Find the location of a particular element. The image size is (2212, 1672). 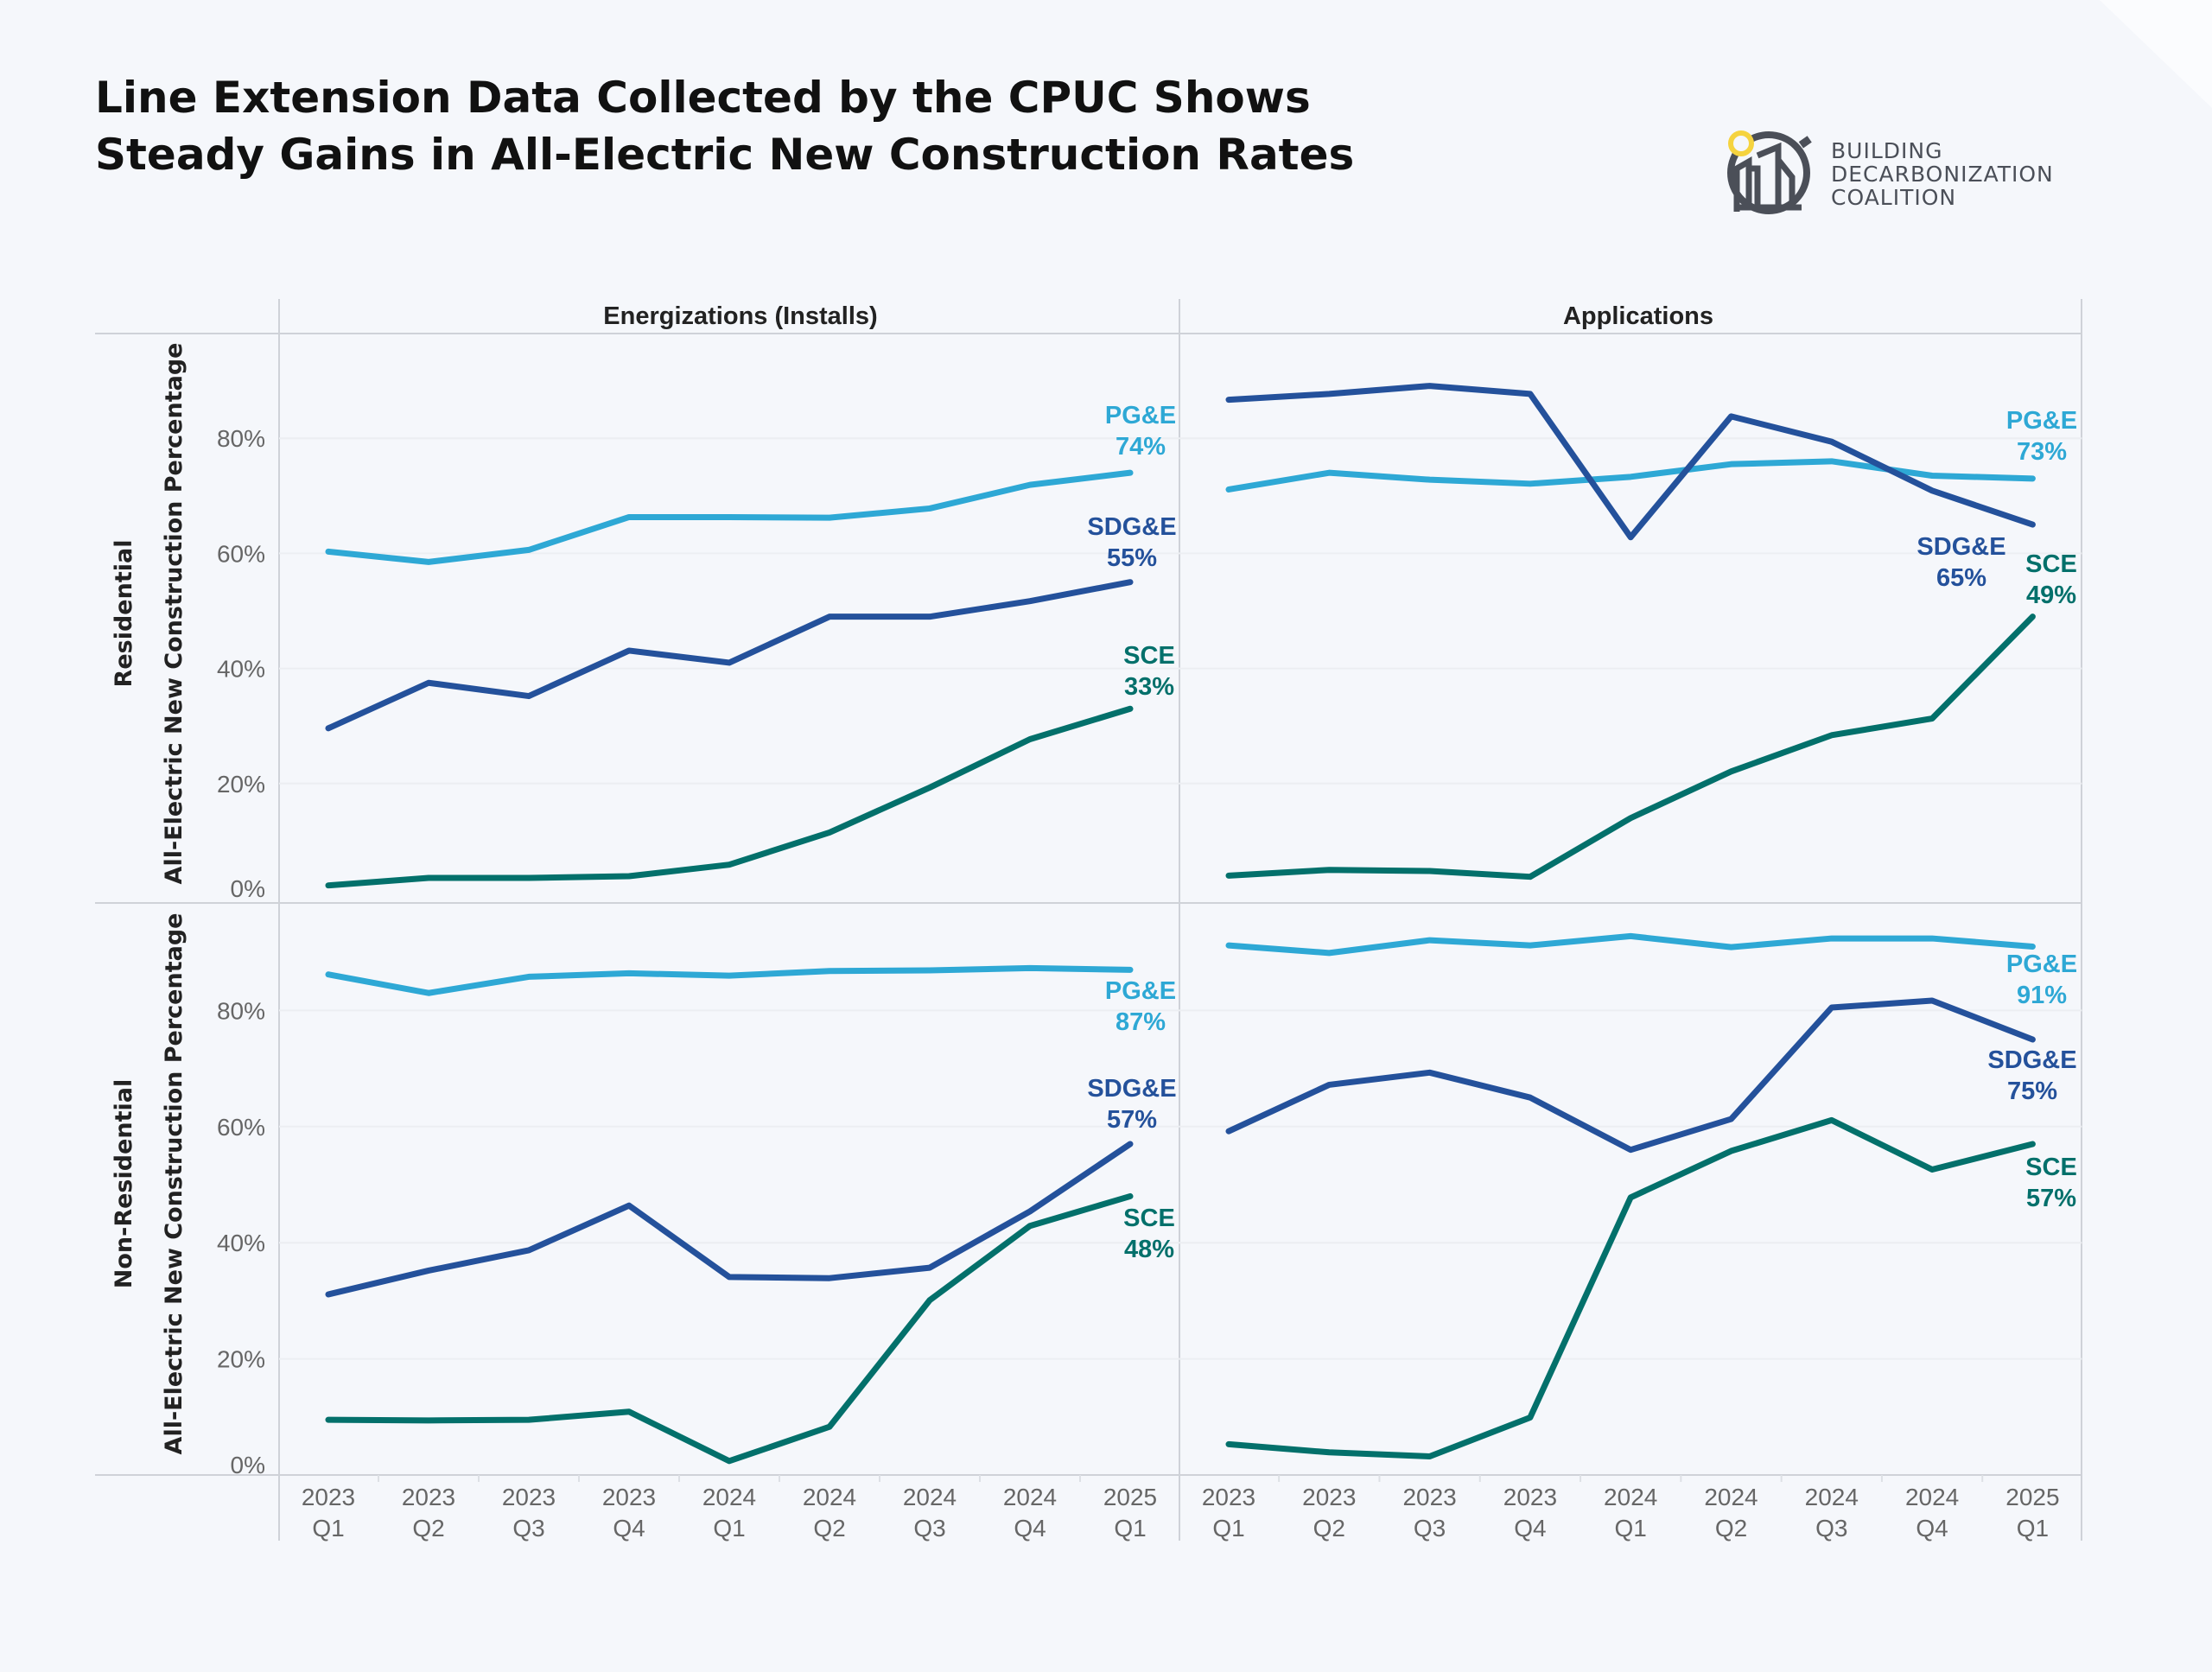

series-label-value: 91% is located at coordinates (2042, 995).